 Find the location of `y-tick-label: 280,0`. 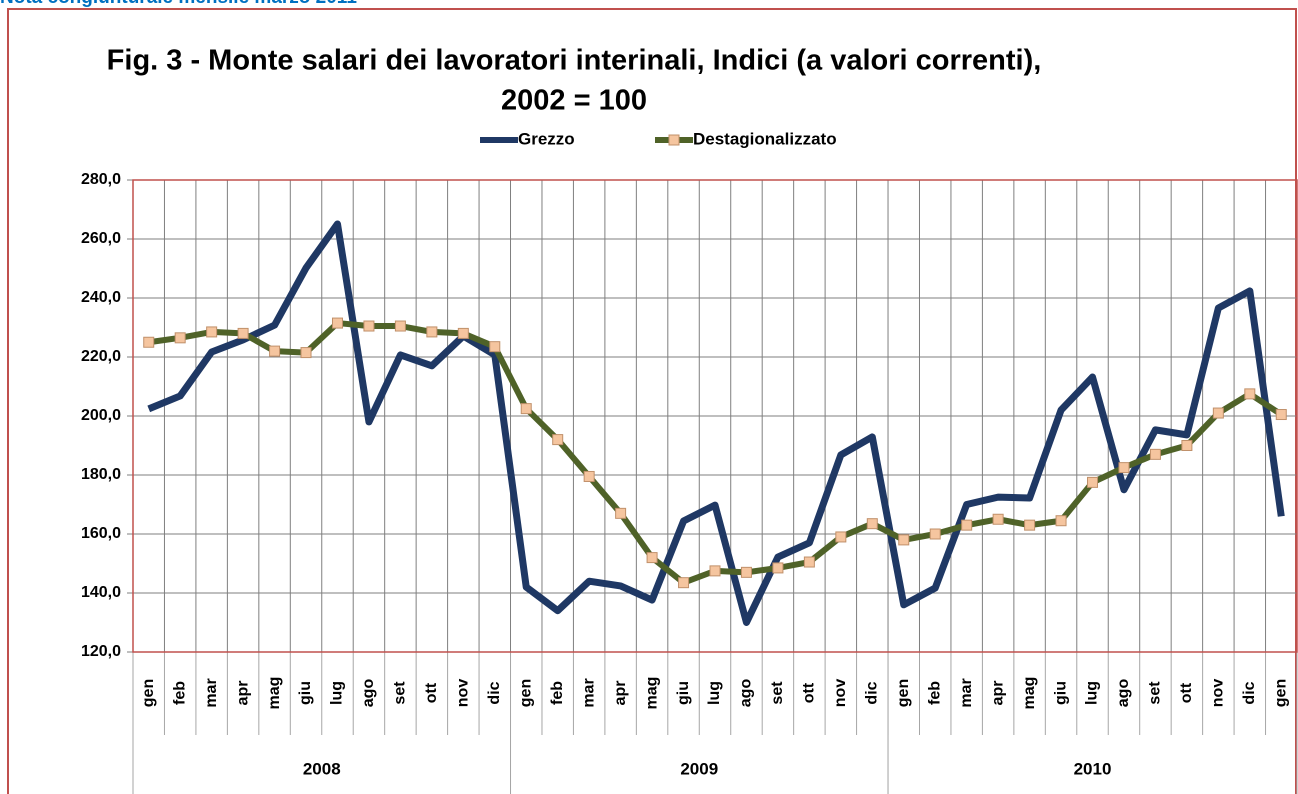

y-tick-label: 280,0 is located at coordinates (101, 179).